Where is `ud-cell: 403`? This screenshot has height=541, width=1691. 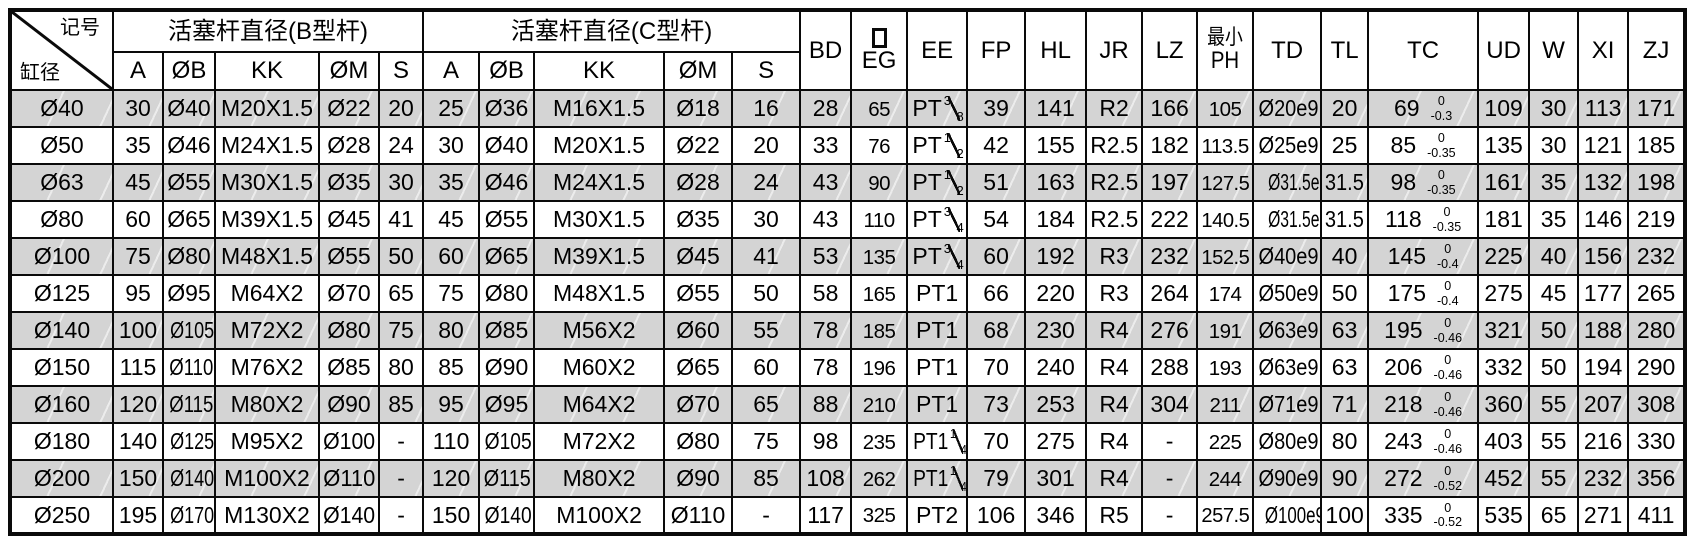
ud-cell: 403 is located at coordinates (1504, 441).